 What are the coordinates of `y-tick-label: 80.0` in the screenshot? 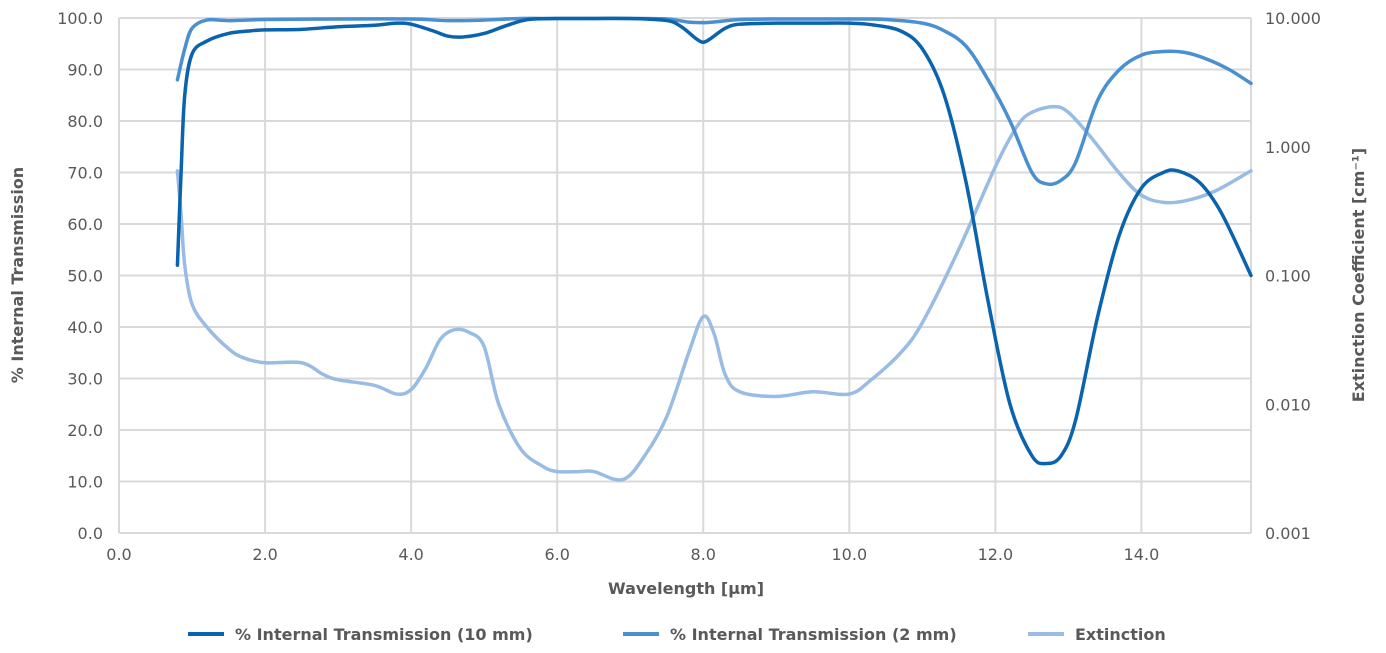 It's located at (85, 121).